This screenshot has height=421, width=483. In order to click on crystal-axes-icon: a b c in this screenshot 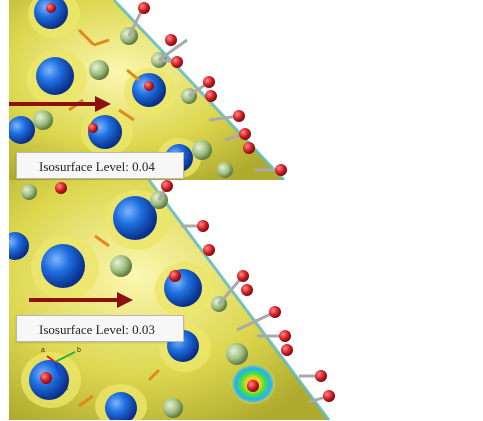, I will do `click(61, 369)`.